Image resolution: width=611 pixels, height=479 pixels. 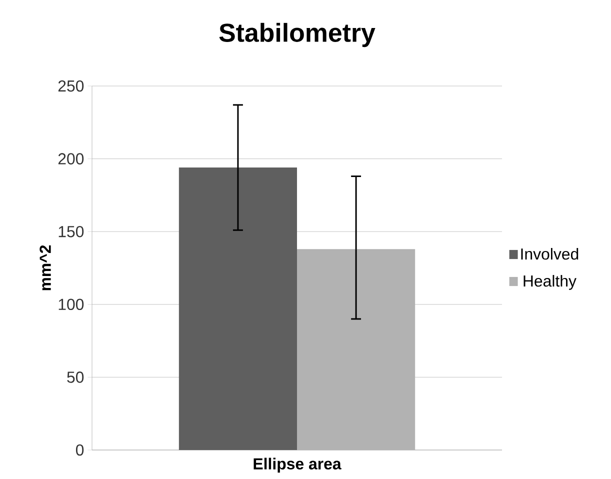 What do you see at coordinates (550, 282) in the screenshot?
I see `legend-label: Healthy` at bounding box center [550, 282].